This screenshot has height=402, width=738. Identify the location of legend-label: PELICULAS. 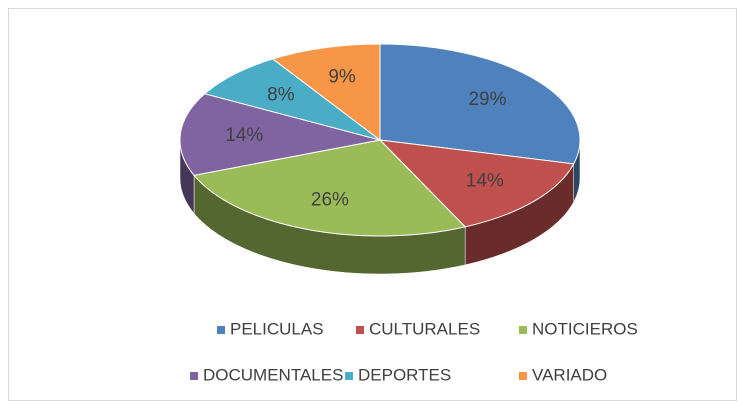
(277, 328).